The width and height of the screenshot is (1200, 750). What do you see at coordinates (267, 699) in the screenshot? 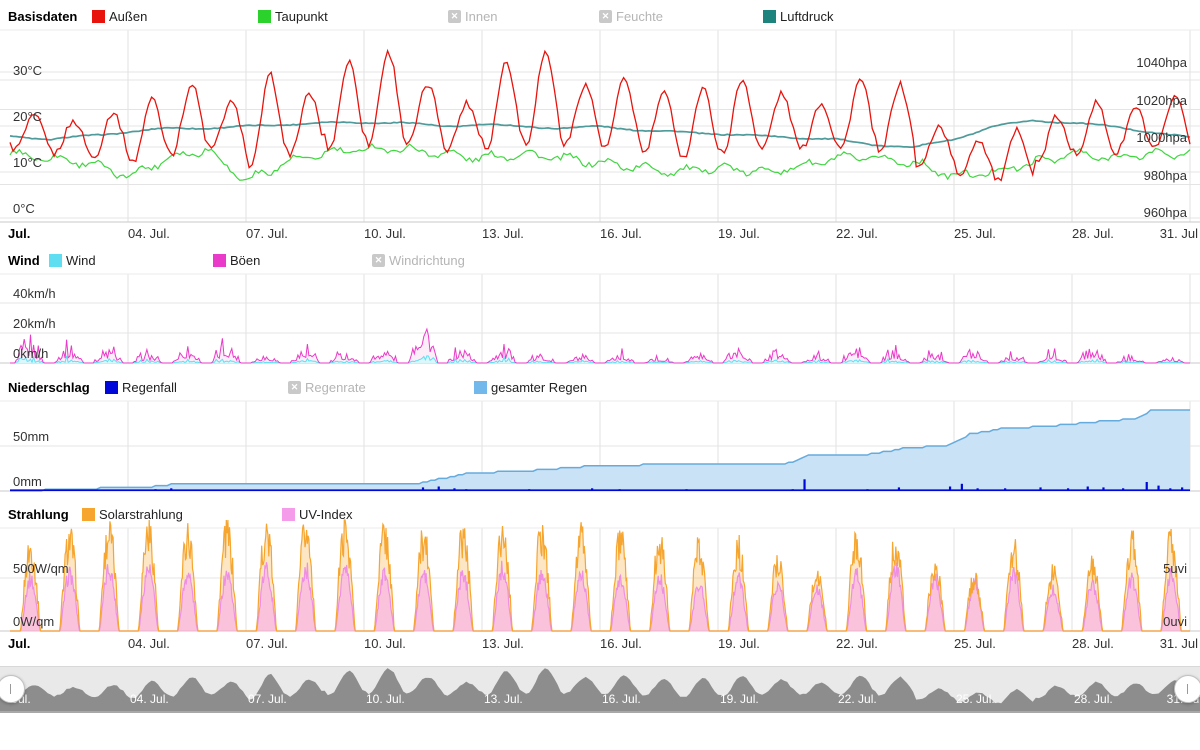
I see `navigator-tick-label: 07. Jul.` at bounding box center [267, 699].